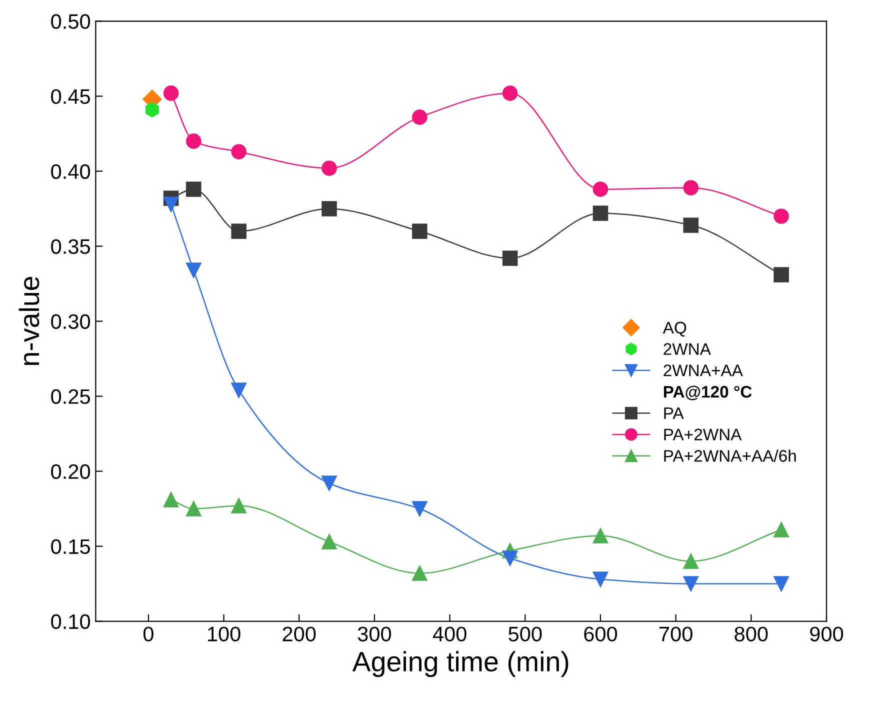 This screenshot has width=870, height=706. What do you see at coordinates (708, 393) in the screenshot?
I see `annotation: PA@120 °C` at bounding box center [708, 393].